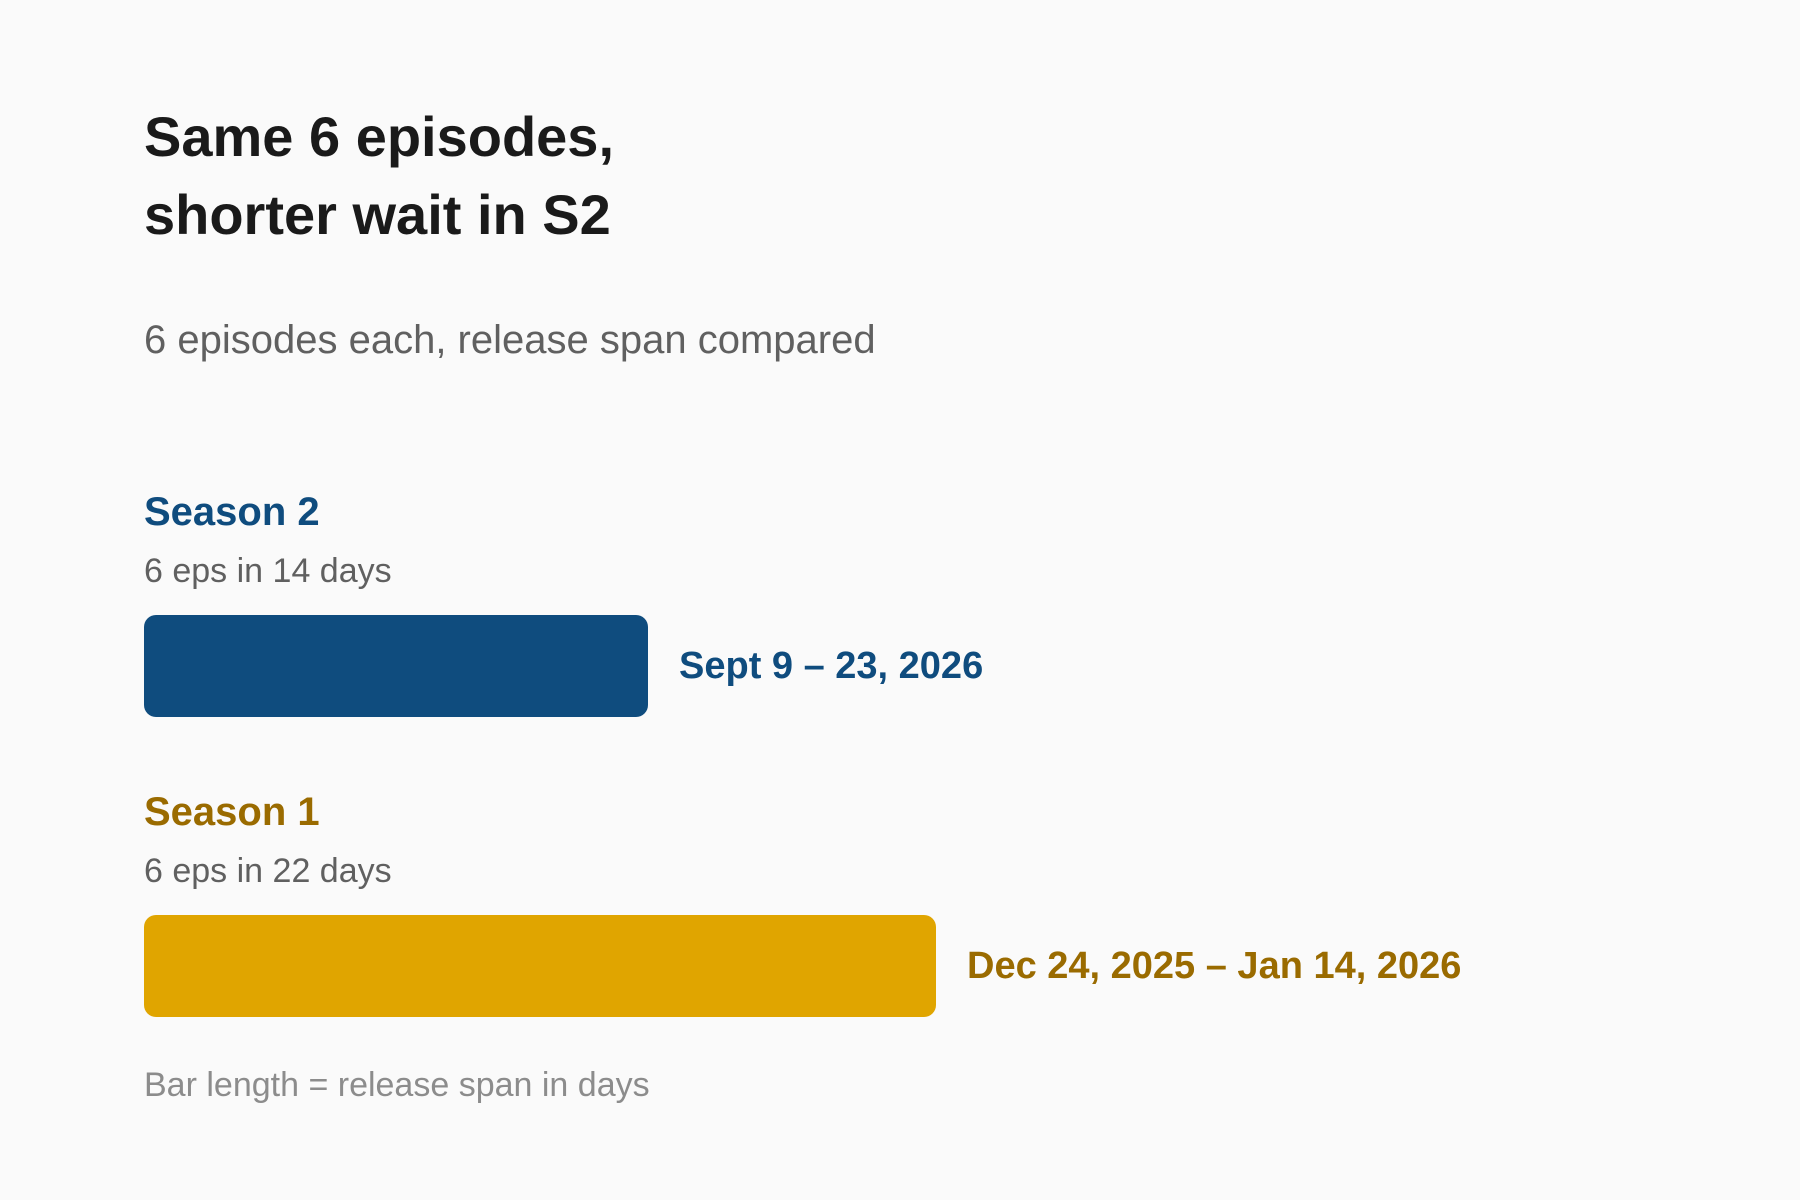 The height and width of the screenshot is (1200, 1800). I want to click on series-name-season-2: Season 2, so click(232, 512).